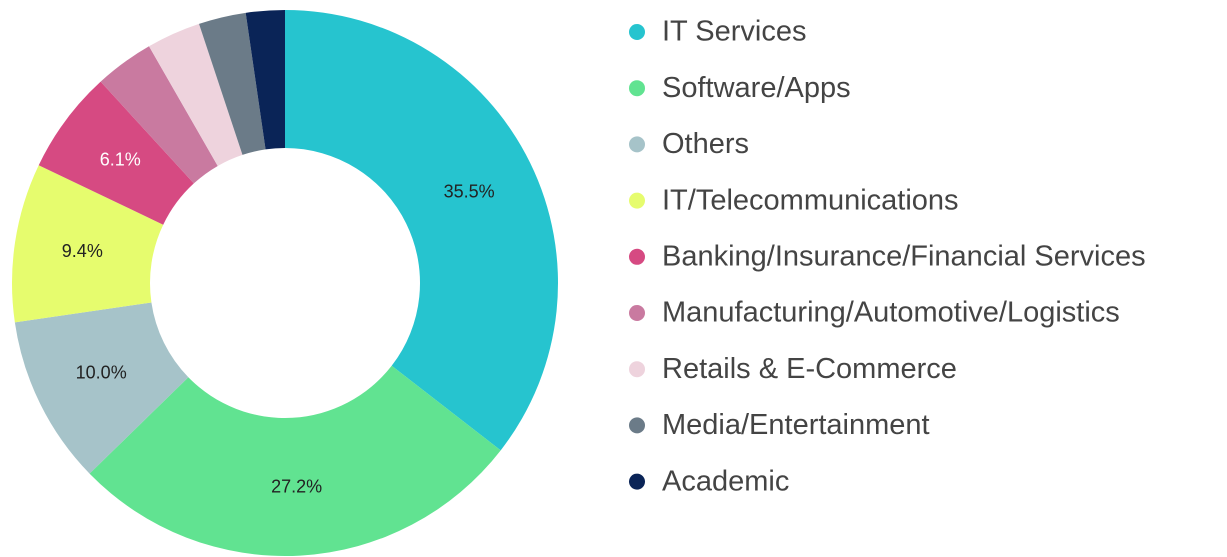 The width and height of the screenshot is (1227, 557). I want to click on value-label: 9.4%, so click(82, 251).